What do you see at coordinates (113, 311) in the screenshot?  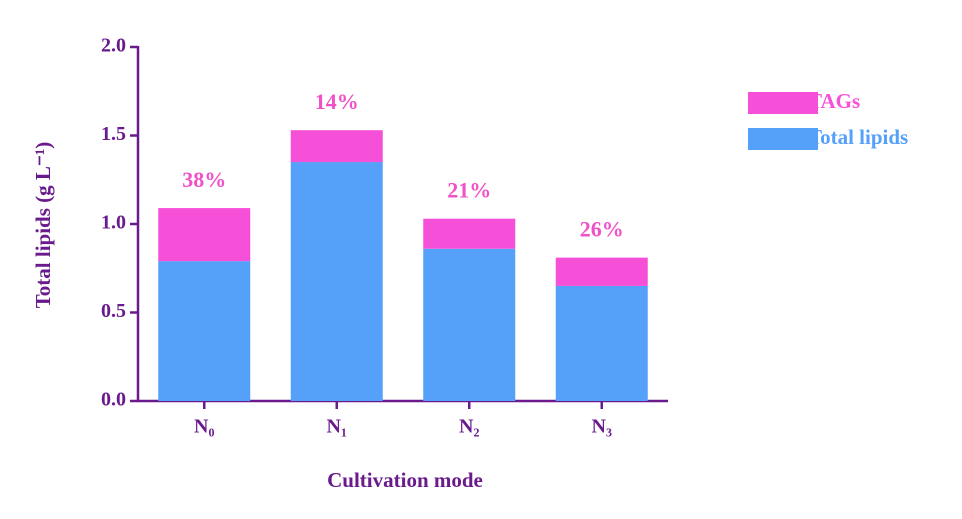 I see `y-tick-label: 0.5` at bounding box center [113, 311].